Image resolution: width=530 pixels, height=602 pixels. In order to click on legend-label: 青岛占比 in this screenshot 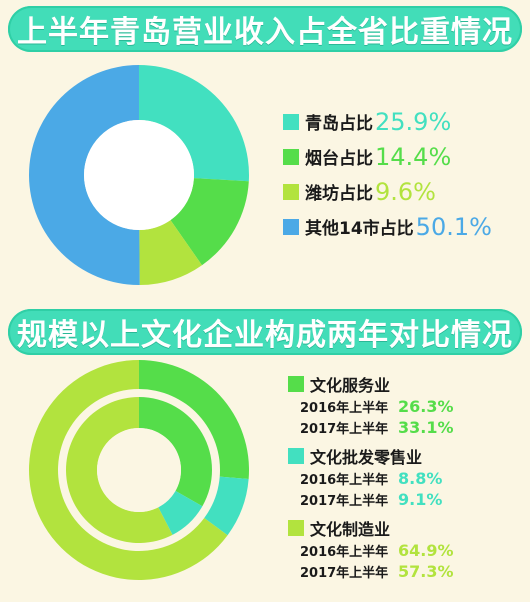, I will do `click(339, 124)`.